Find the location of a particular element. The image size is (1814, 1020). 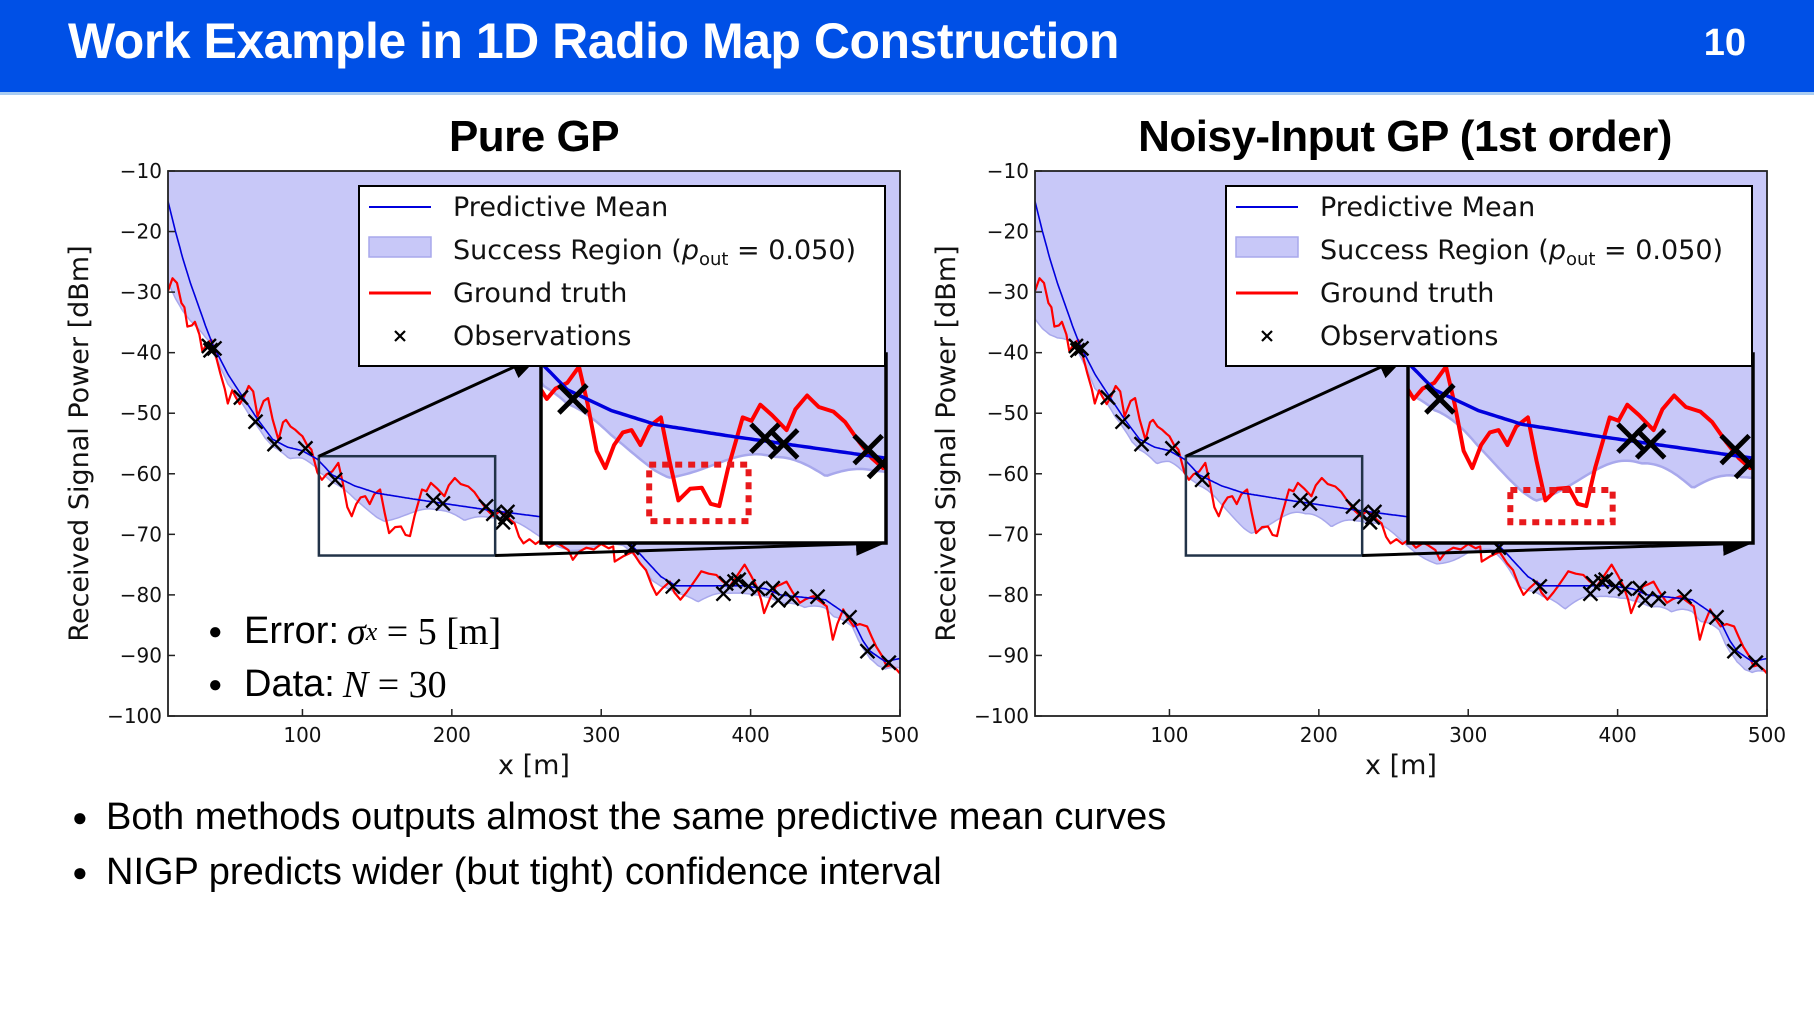

legend-region-sub: out is located at coordinates (1580, 259).